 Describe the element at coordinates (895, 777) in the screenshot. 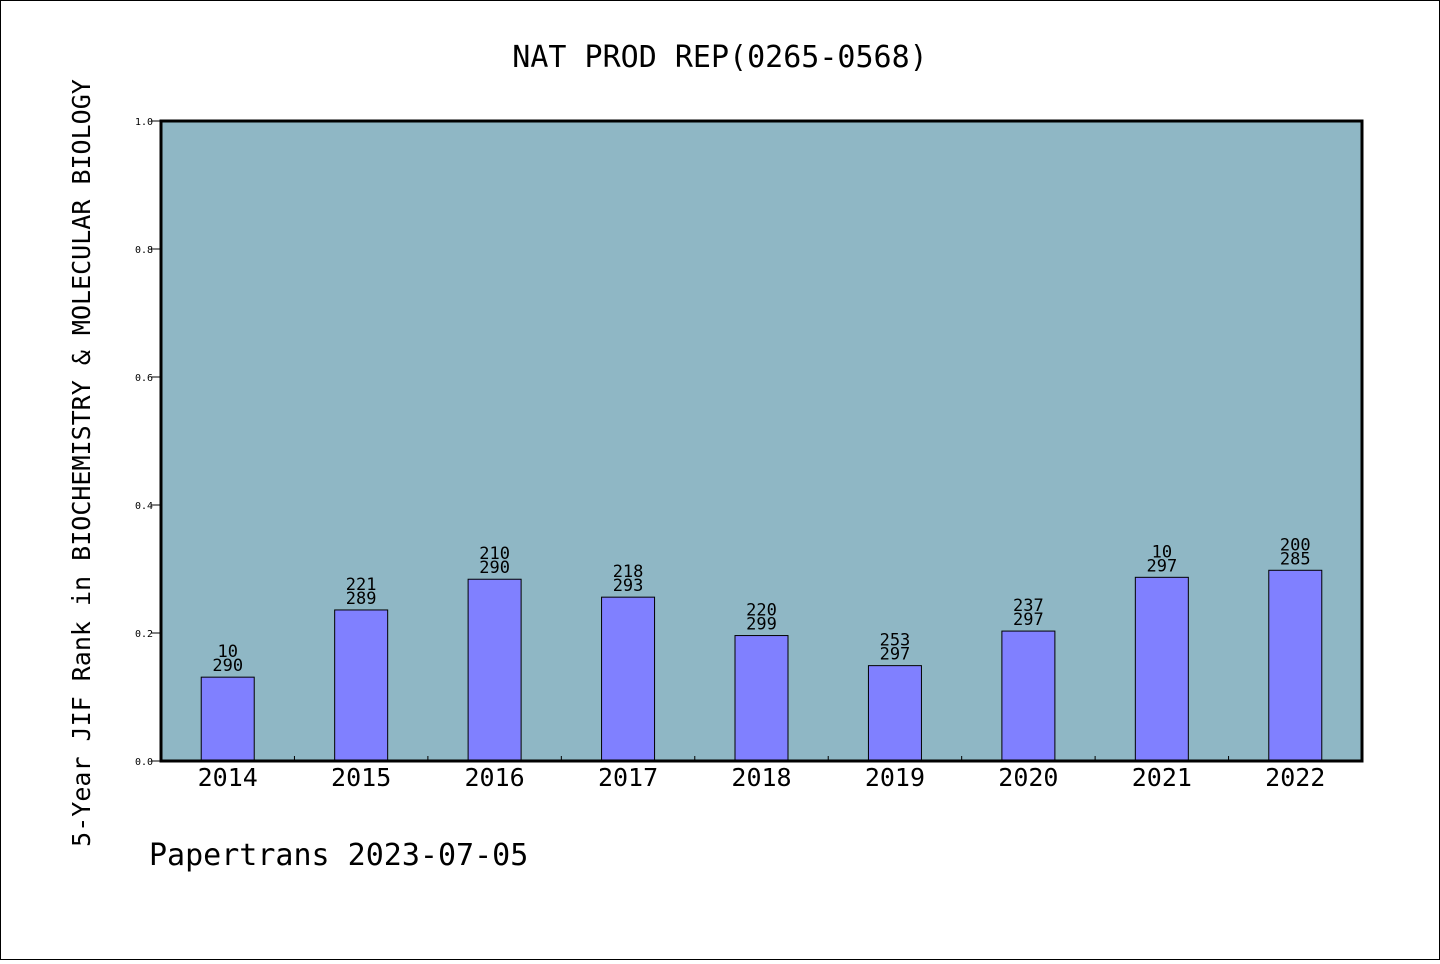

I see `x-tick-label-2019: 2019` at that location.